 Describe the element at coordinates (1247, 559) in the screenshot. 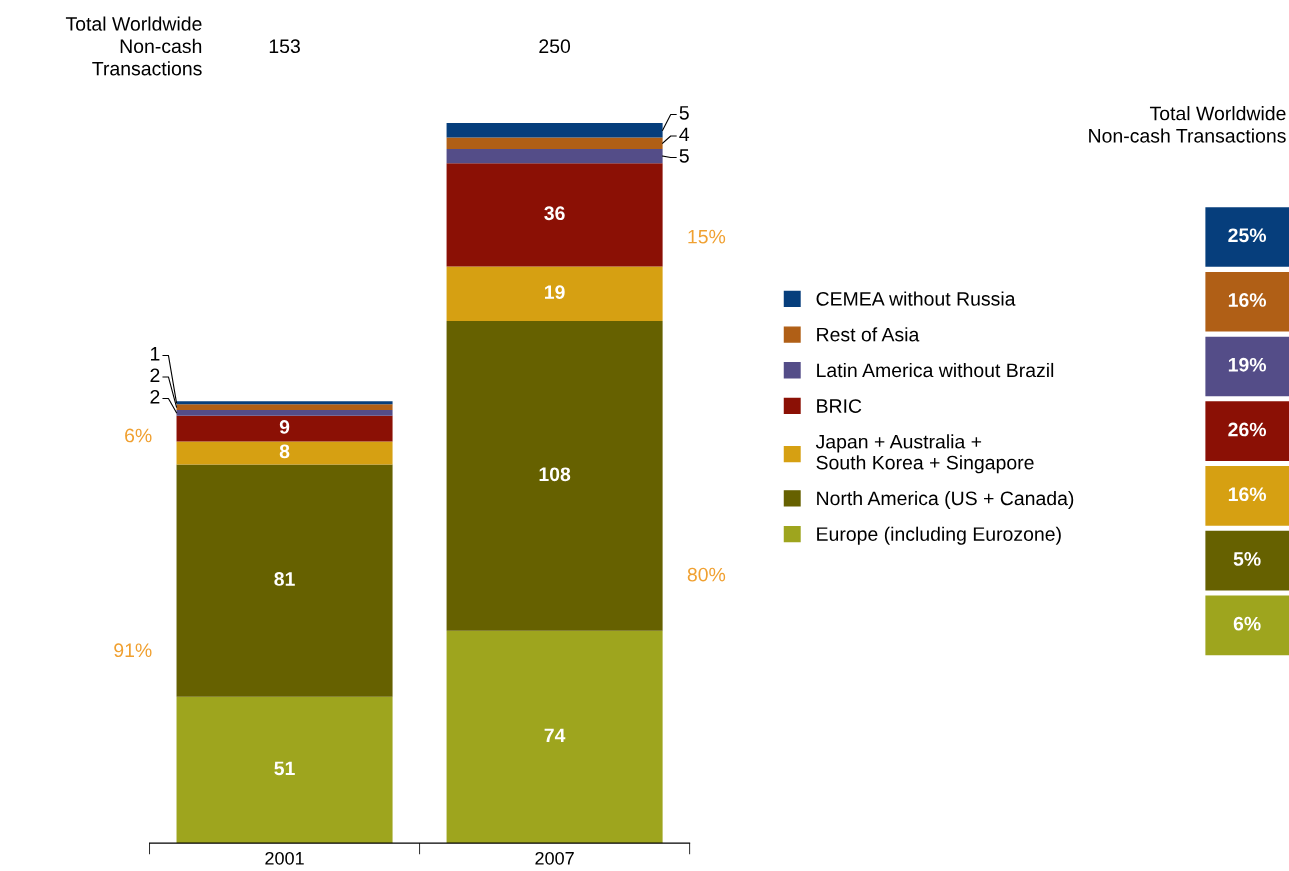

I see `text: 5%` at that location.